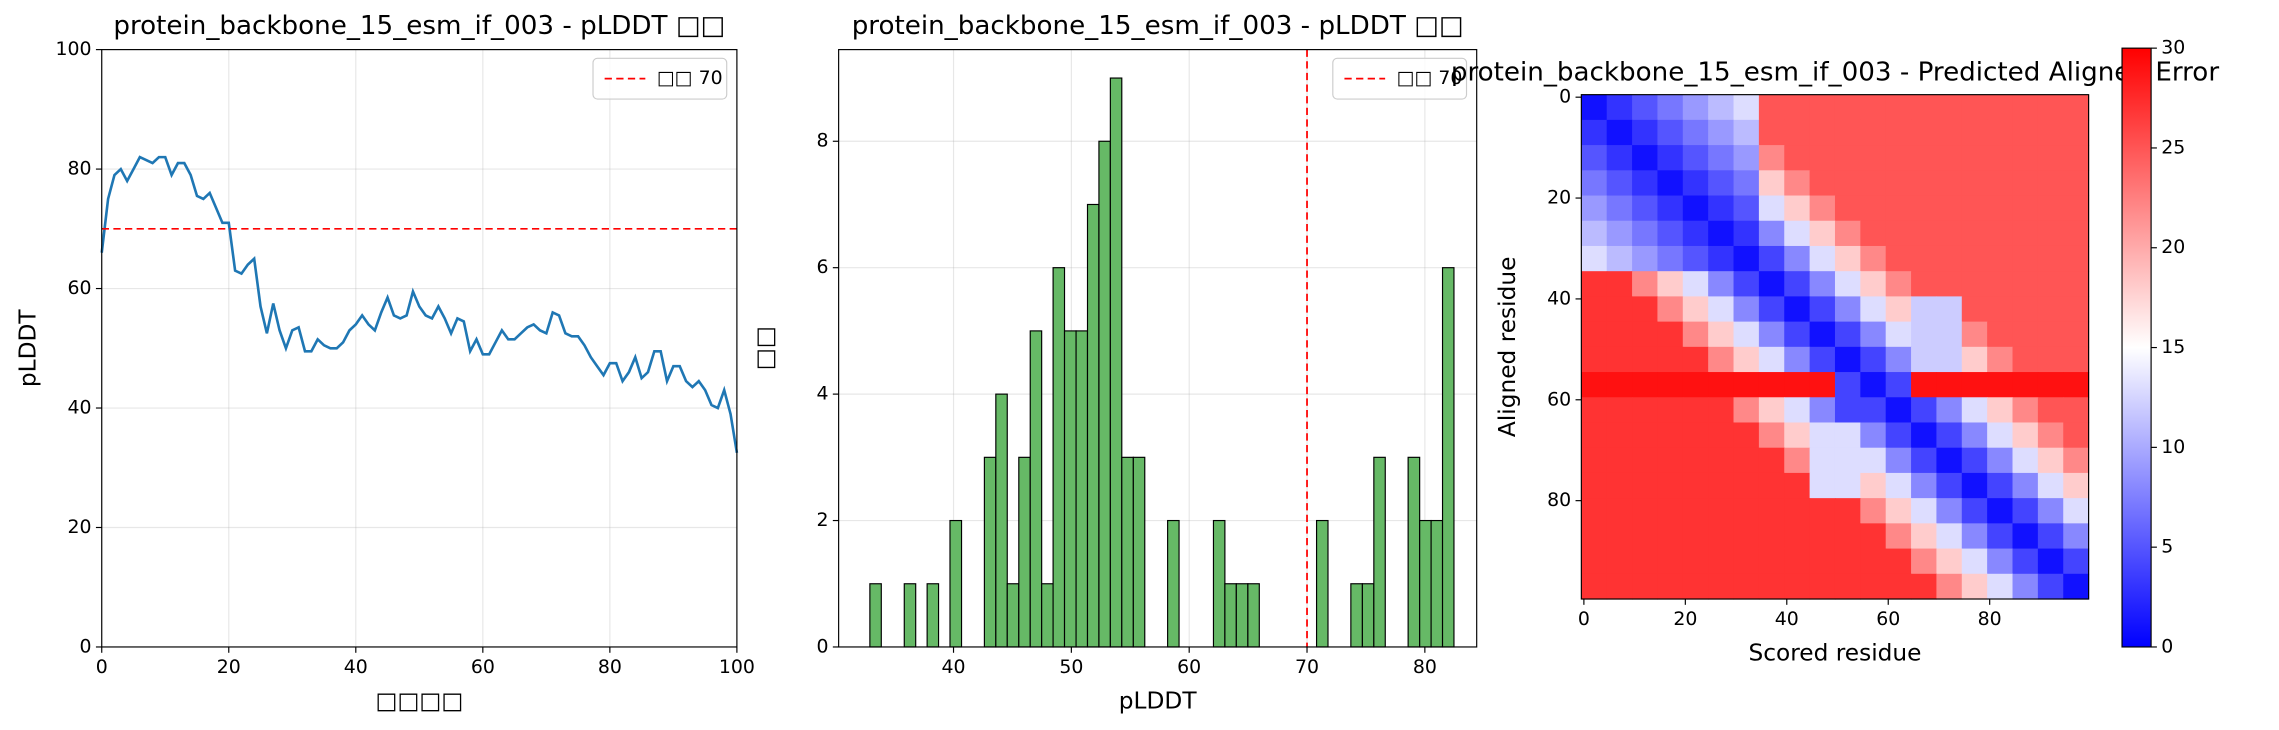 This screenshot has width=2279, height=730. I want to click on x-tick-label: 100, so click(737, 667).